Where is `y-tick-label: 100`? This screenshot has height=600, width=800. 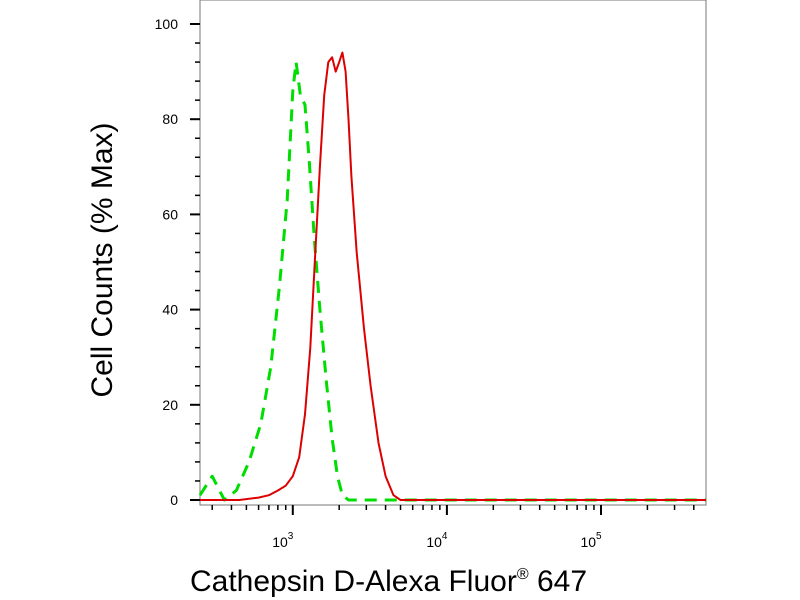 y-tick-label: 100 is located at coordinates (167, 24).